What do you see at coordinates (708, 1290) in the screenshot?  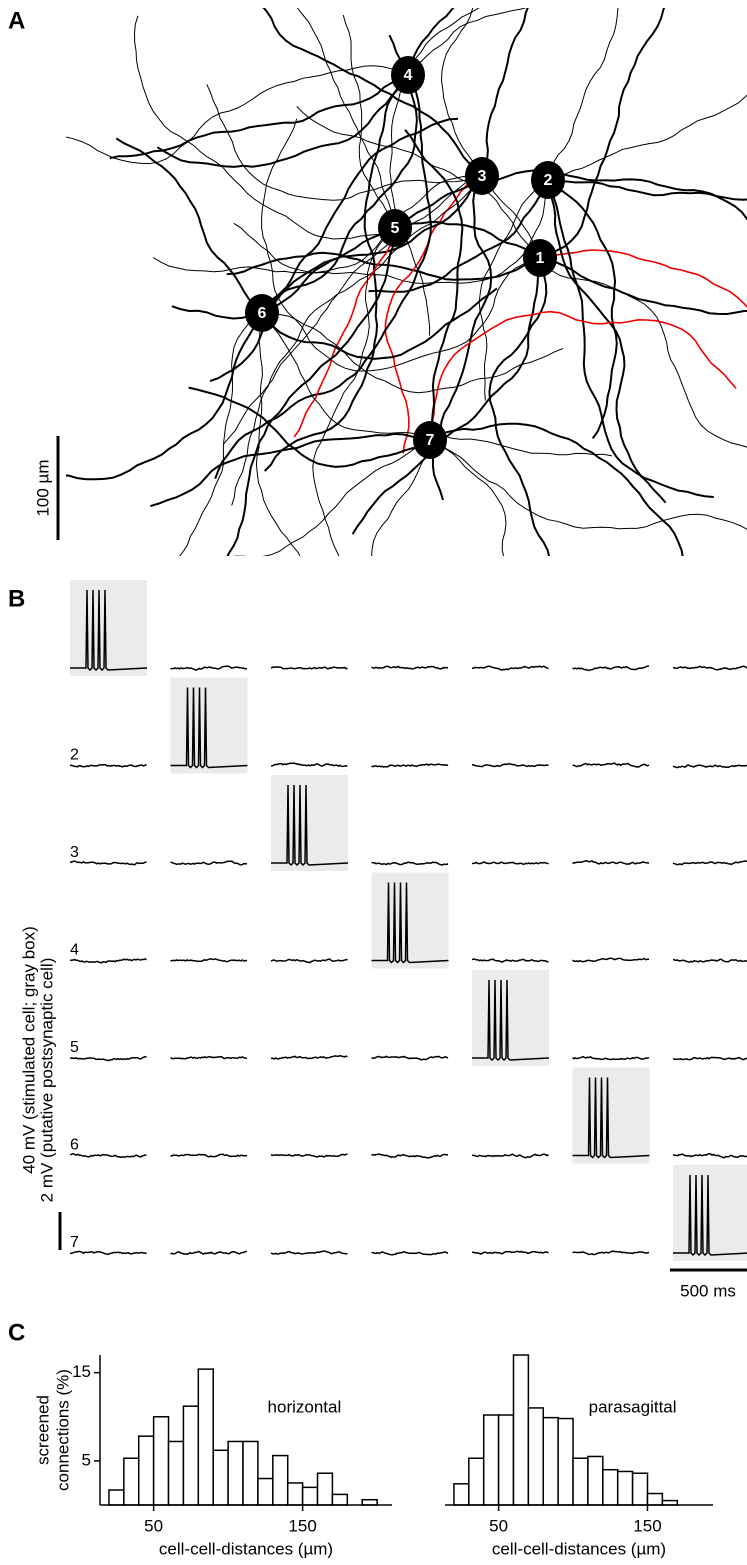 I see `scale-bar-label: 500 ms` at bounding box center [708, 1290].